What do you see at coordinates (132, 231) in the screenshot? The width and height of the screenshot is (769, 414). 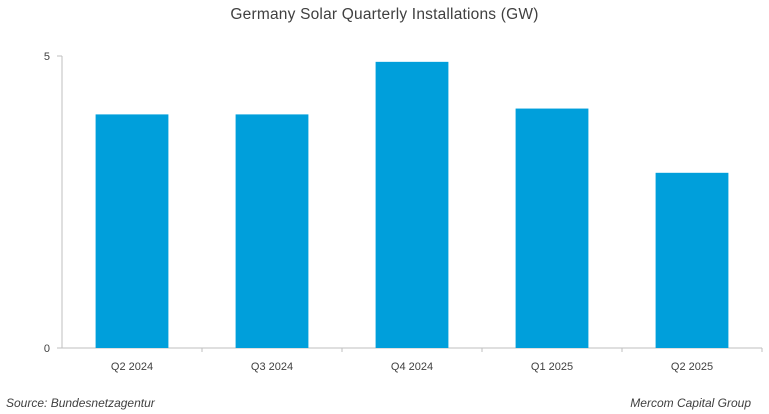 I see `bar-q2-2024` at bounding box center [132, 231].